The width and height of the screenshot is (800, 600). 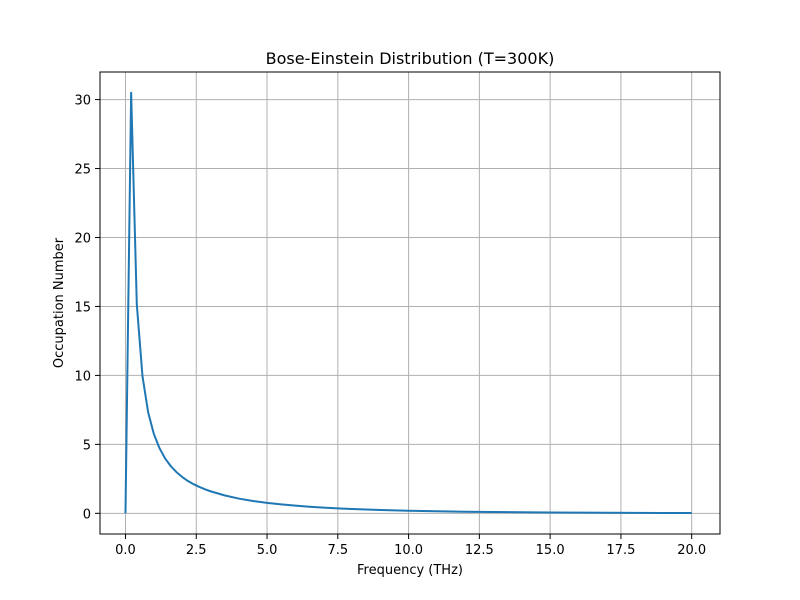 What do you see at coordinates (267, 550) in the screenshot?
I see `x-tick-label: 5.0` at bounding box center [267, 550].